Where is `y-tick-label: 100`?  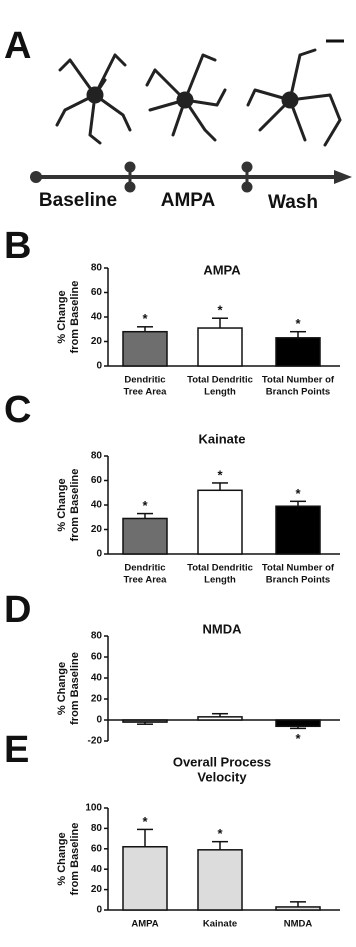 y-tick-label: 100 is located at coordinates (93, 808).